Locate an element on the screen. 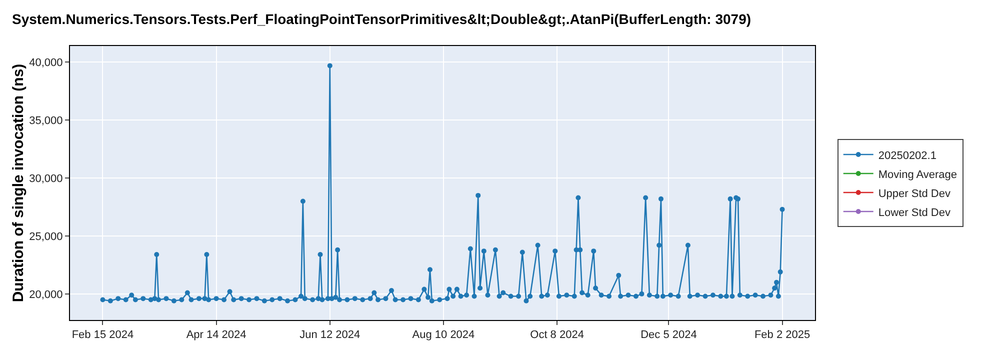 The image size is (1000, 350). x-tick-label: Dec 5 2024 is located at coordinates (668, 335).